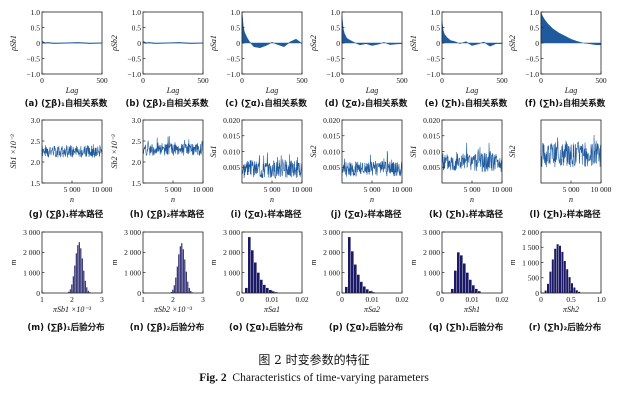  I want to click on y-axis-label: Sa2, so click(313, 152).